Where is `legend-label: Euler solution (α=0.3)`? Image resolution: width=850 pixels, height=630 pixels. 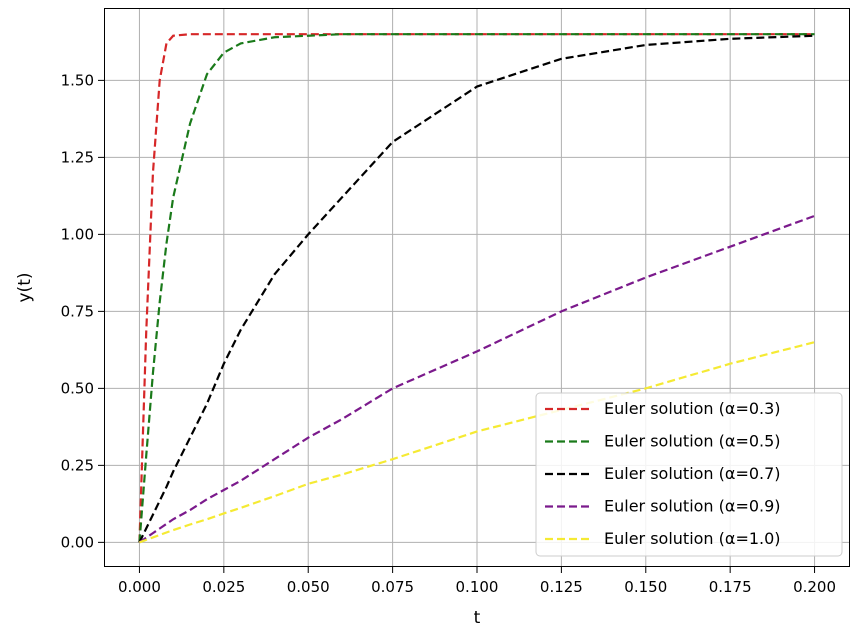
legend-label: Euler solution (α=0.3) is located at coordinates (692, 408).